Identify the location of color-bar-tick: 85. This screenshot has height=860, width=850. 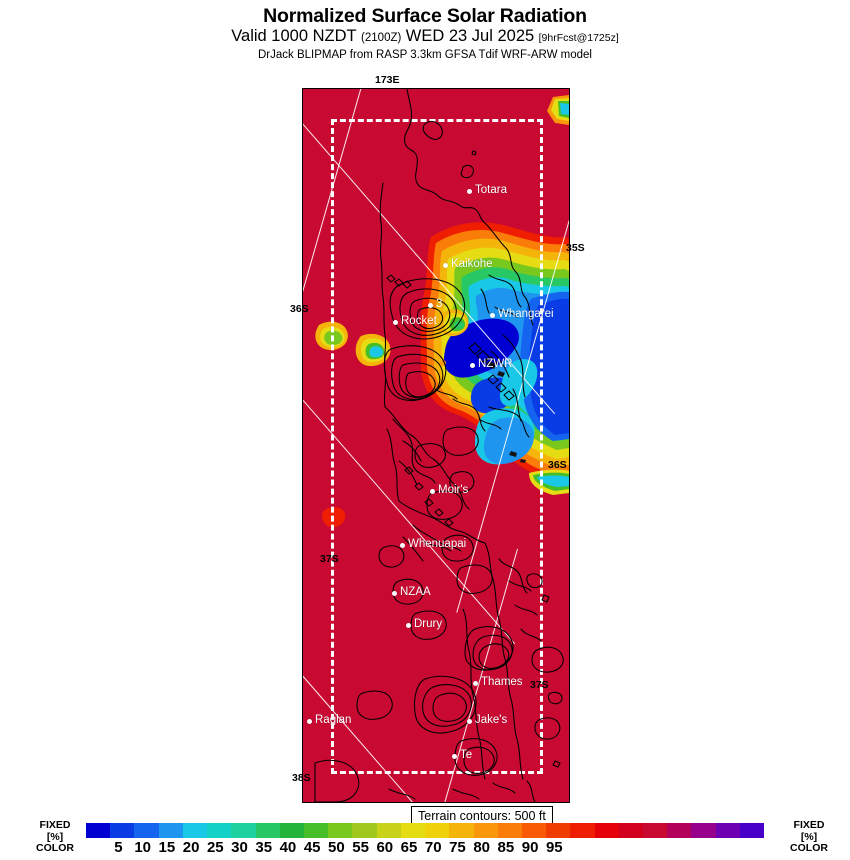
(506, 847).